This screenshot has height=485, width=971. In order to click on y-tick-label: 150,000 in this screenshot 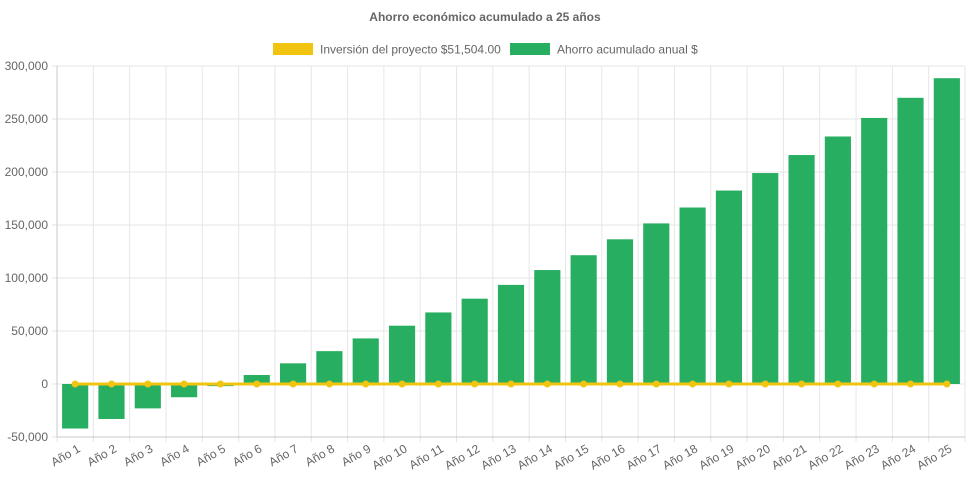, I will do `click(27, 225)`.